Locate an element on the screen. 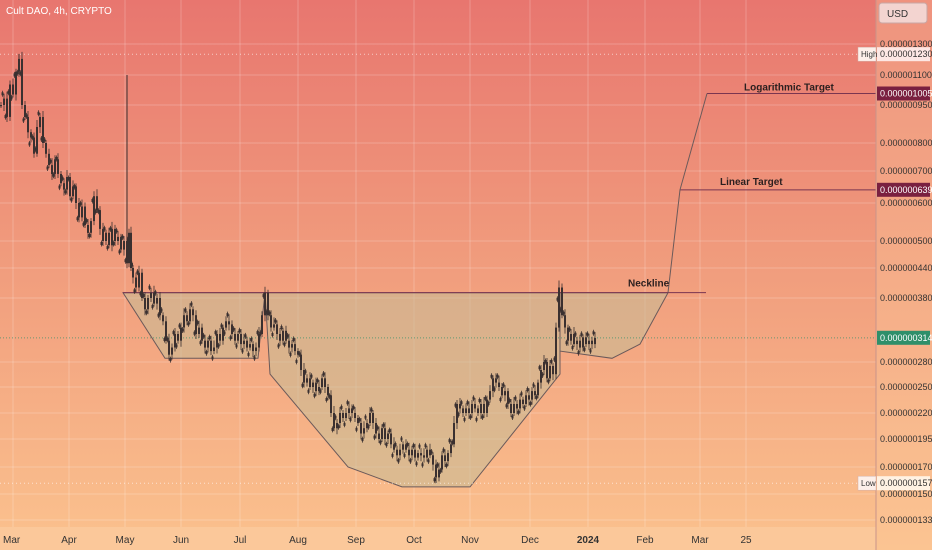 The image size is (932, 550). time-tick-label: Jul is located at coordinates (240, 540).